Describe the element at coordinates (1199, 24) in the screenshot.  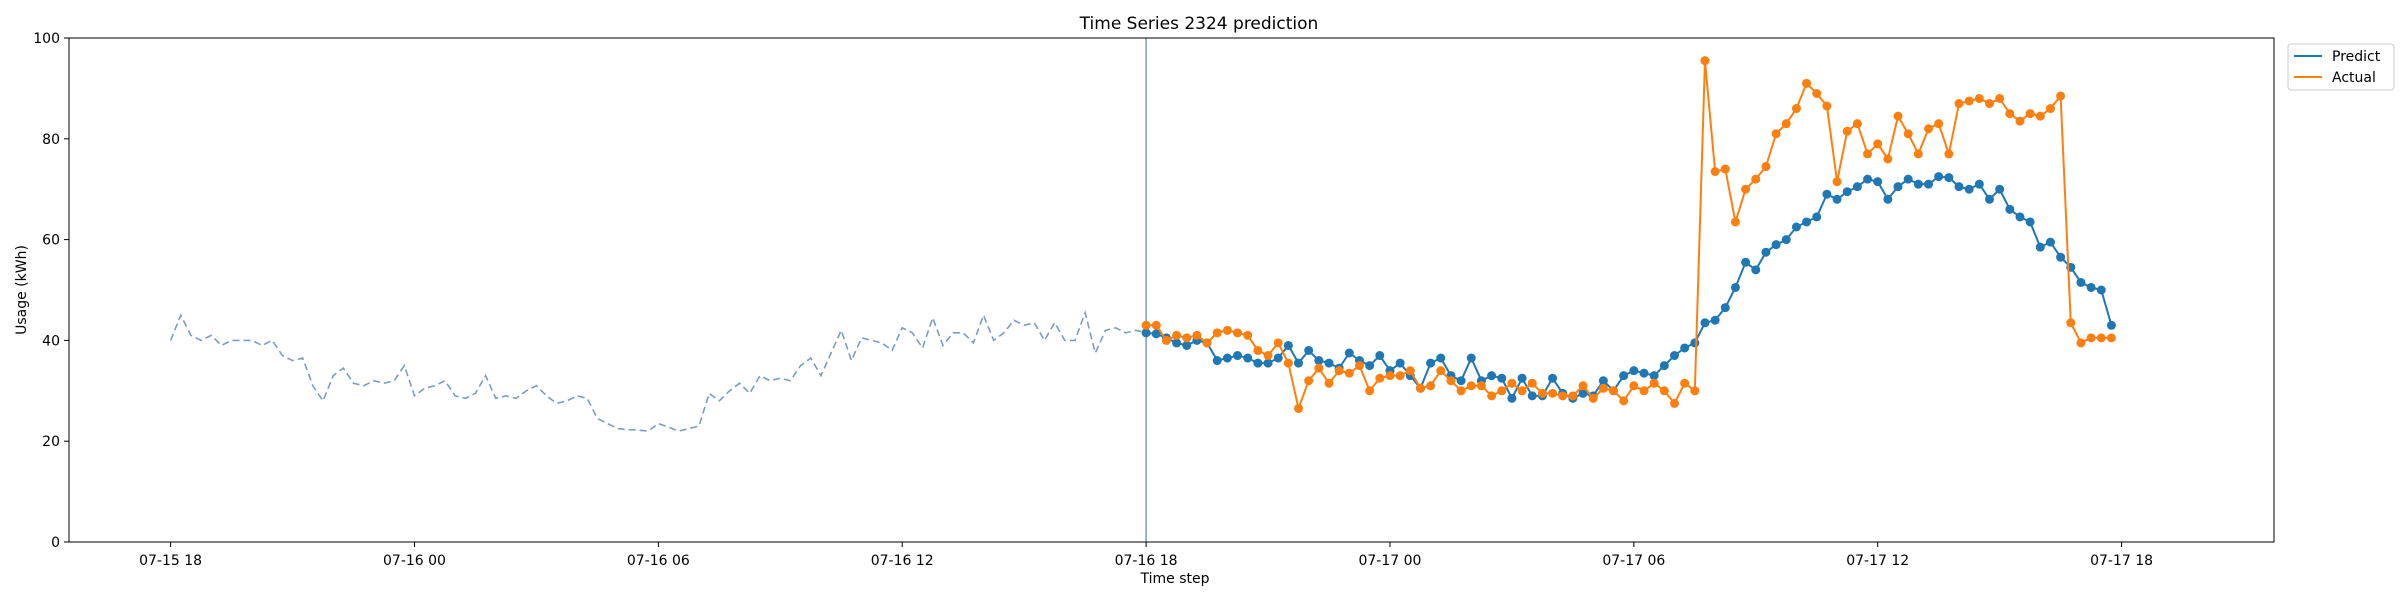
I see `chart-title: Time Series 2324 prediction` at that location.